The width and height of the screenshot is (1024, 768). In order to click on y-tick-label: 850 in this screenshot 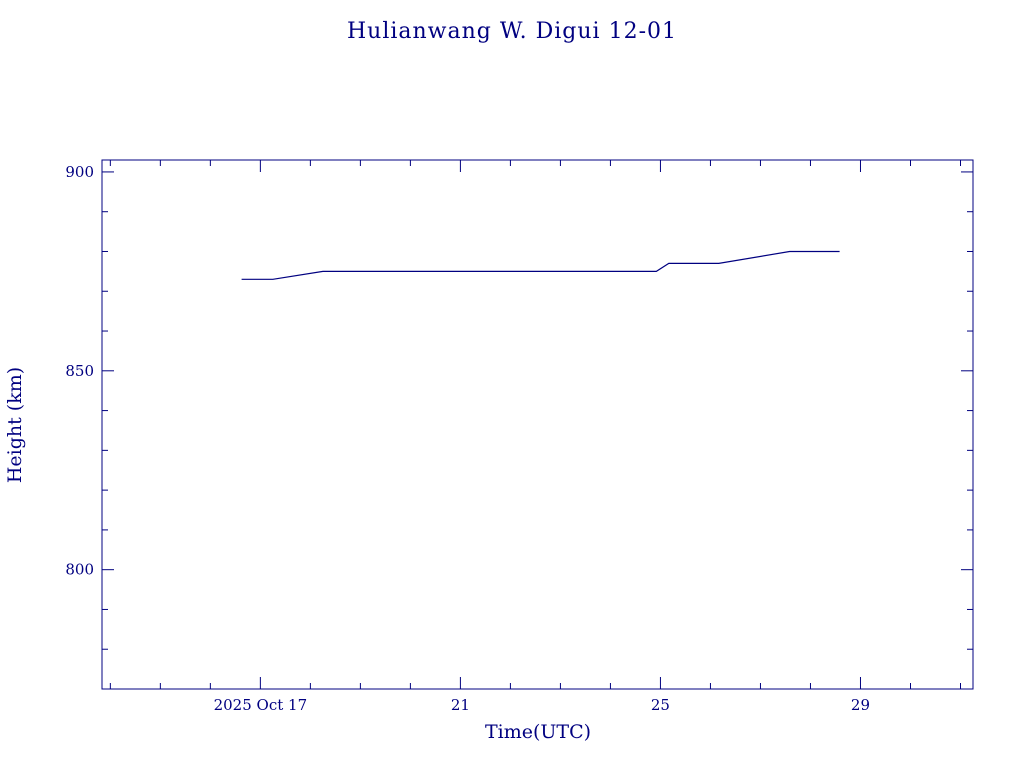, I will do `click(79, 371)`.